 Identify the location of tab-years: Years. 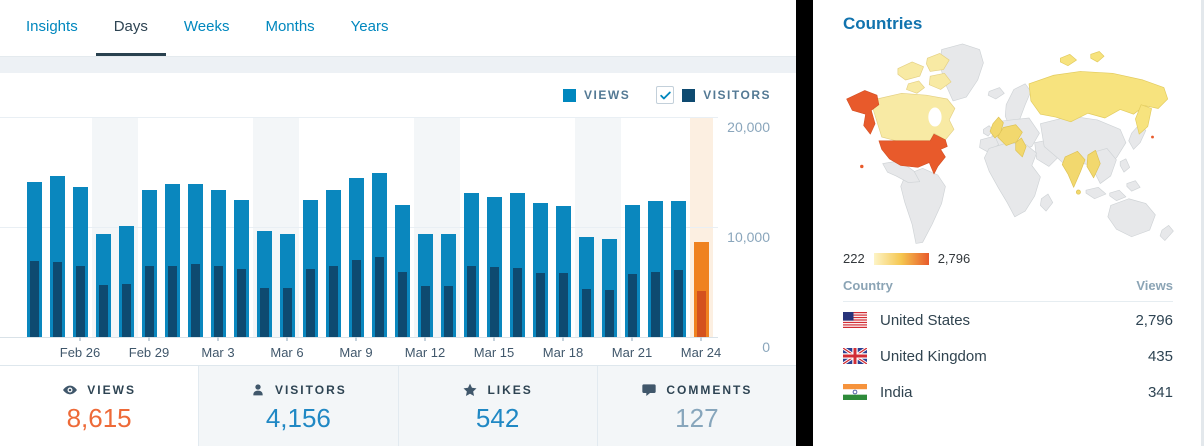
(369, 26).